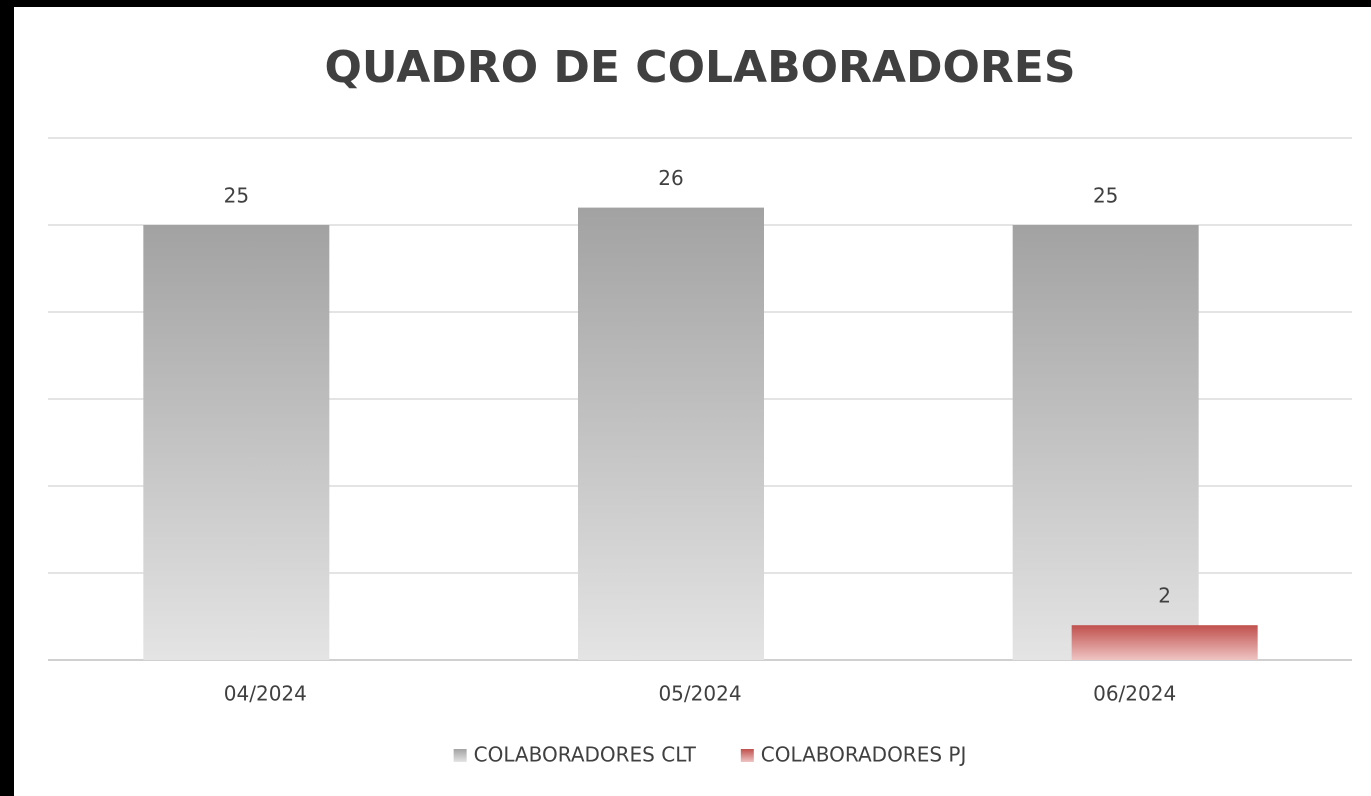 The width and height of the screenshot is (1371, 796). Describe the element at coordinates (265, 694) in the screenshot. I see `x-tick-label: 04/2024` at that location.